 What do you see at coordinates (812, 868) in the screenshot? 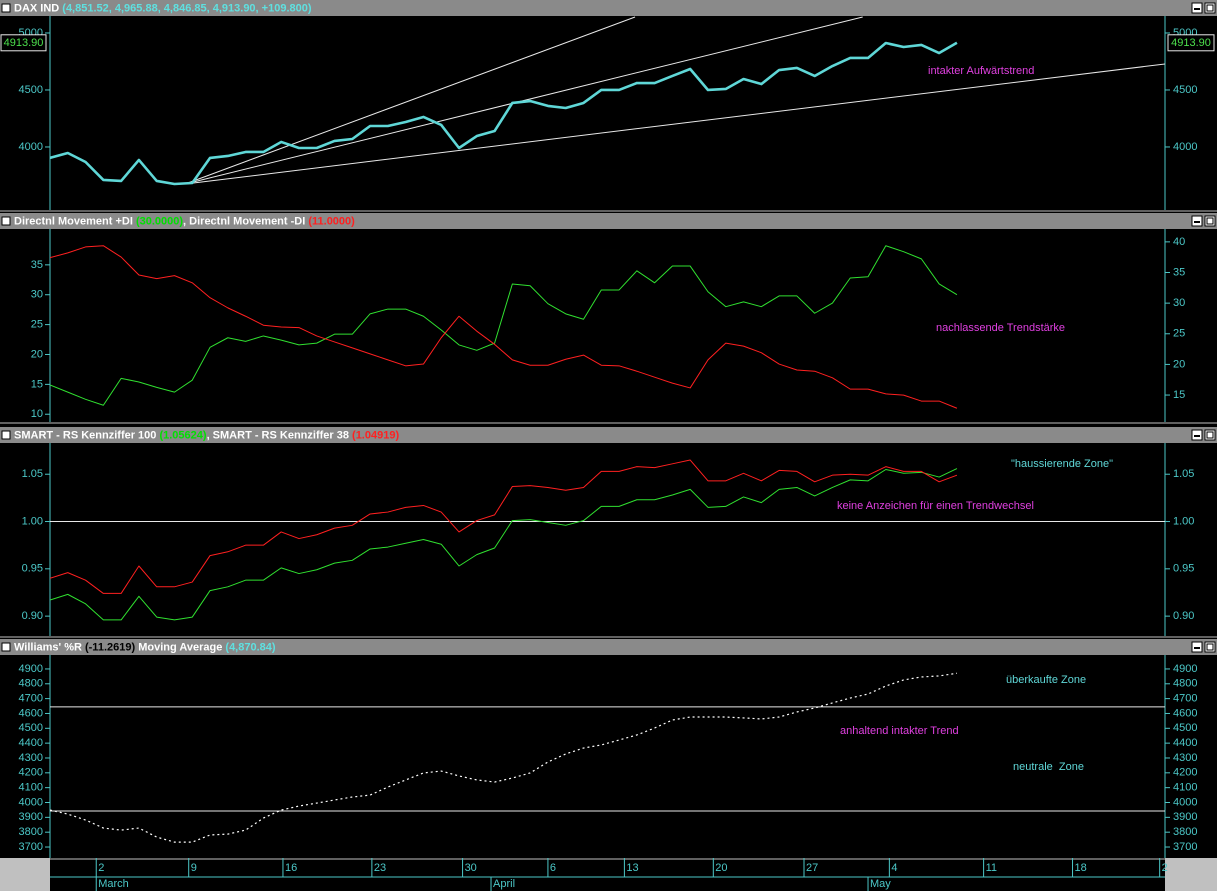
I see `x-tick-label: 27` at bounding box center [812, 868].